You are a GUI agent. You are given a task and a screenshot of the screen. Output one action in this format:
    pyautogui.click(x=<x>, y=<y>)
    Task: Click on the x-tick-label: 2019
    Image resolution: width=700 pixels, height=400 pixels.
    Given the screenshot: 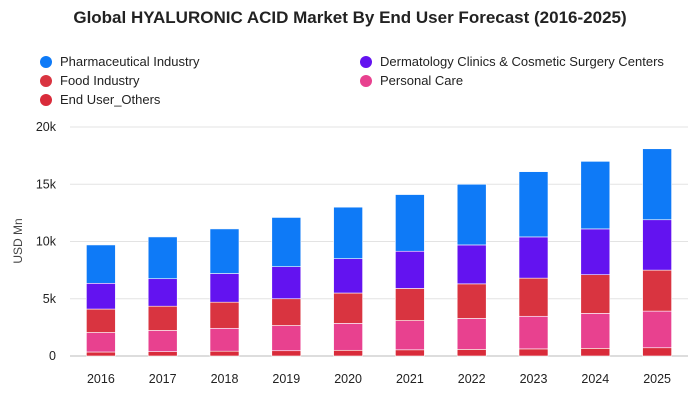 What is the action you would take?
    pyautogui.click(x=286, y=379)
    